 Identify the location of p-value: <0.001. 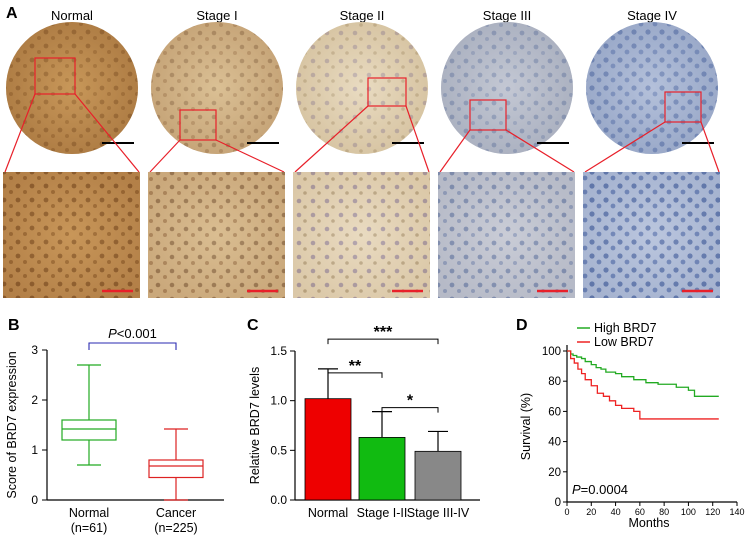
(137, 333).